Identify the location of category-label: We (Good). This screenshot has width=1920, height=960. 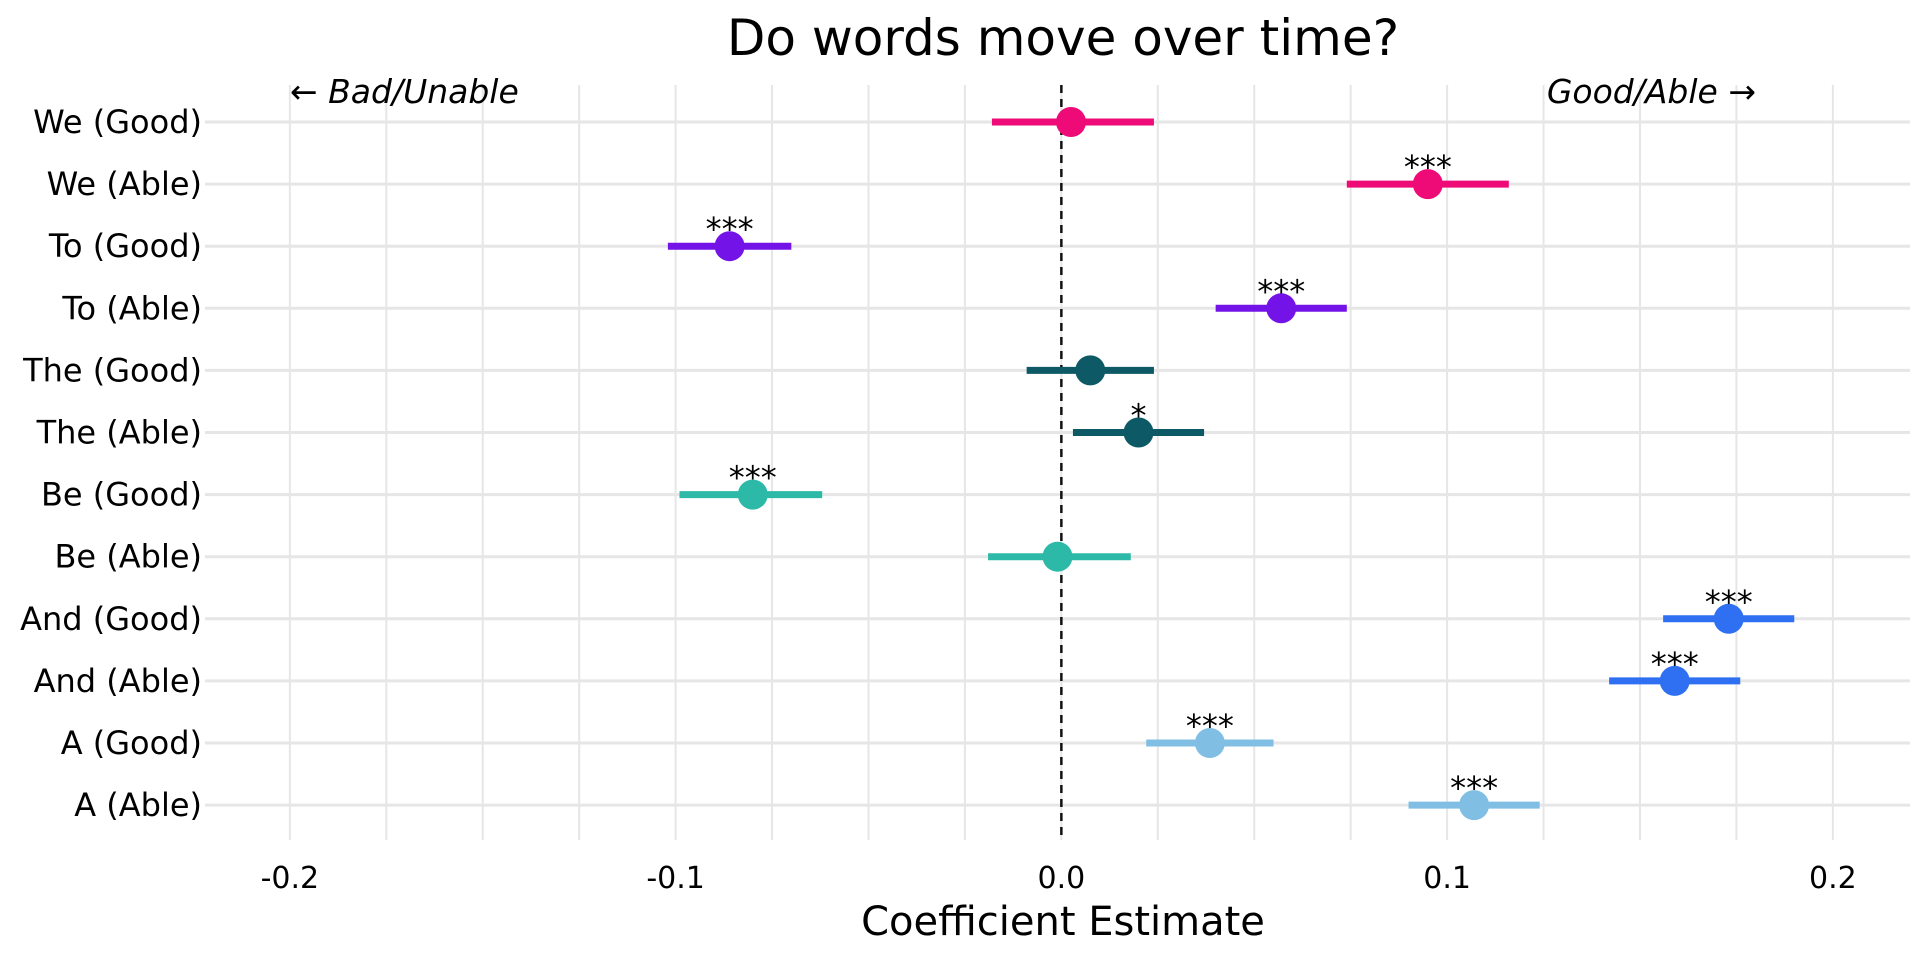
(117, 122).